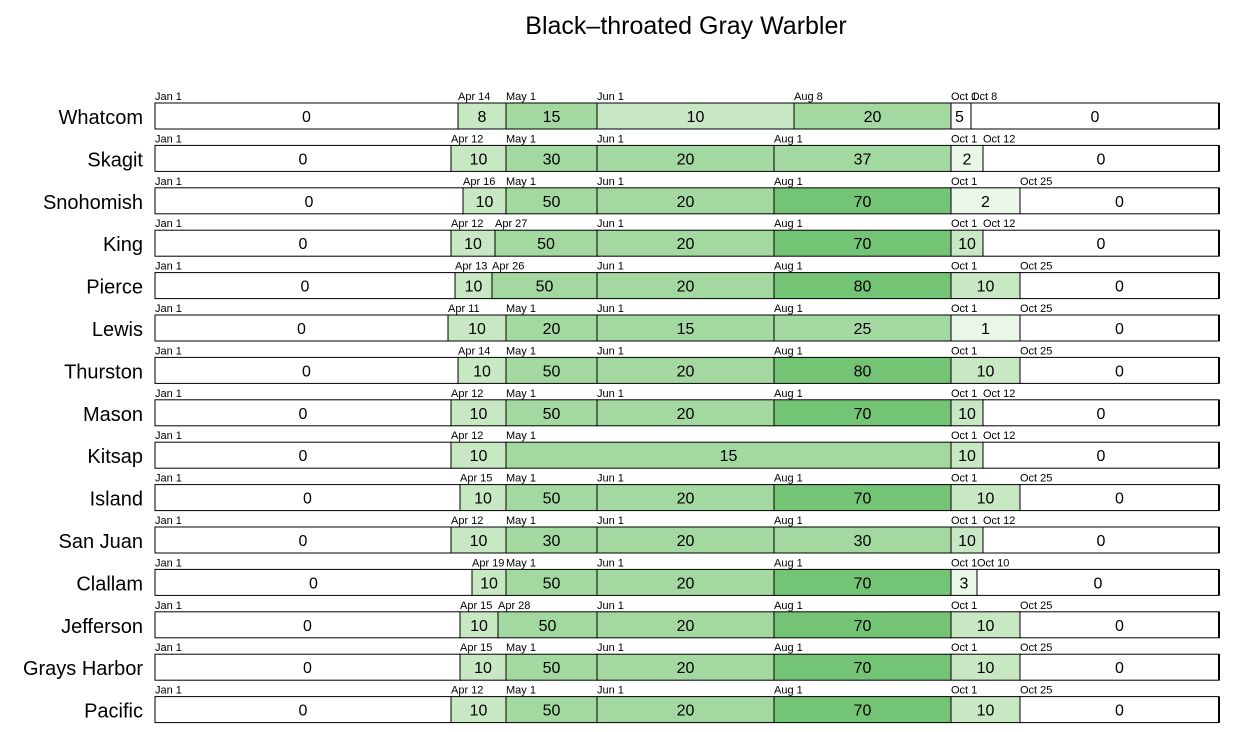  Describe the element at coordinates (113, 415) in the screenshot. I see `county-label: Mason` at that location.